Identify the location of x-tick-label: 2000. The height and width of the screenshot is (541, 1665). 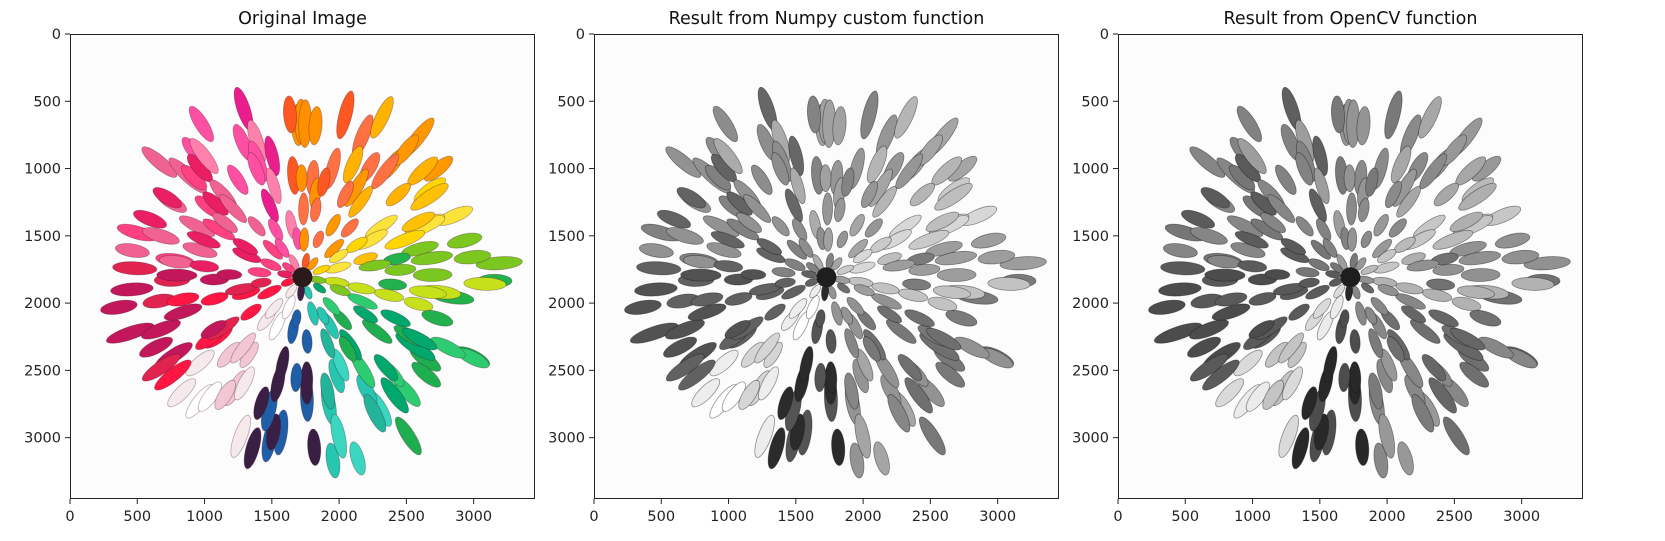
(1387, 517).